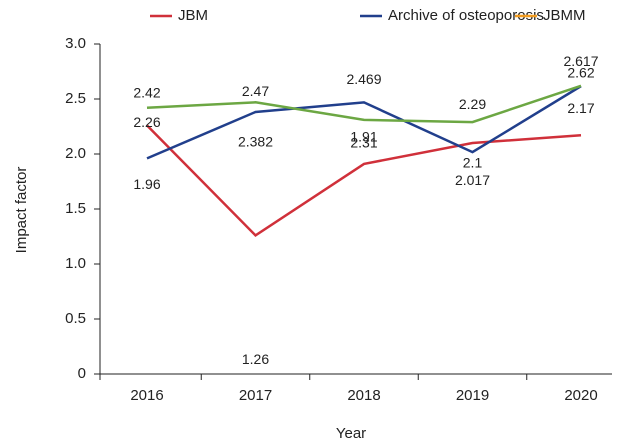 This screenshot has height=446, width=622. What do you see at coordinates (363, 143) in the screenshot?
I see `data-label: 2.31` at bounding box center [363, 143].